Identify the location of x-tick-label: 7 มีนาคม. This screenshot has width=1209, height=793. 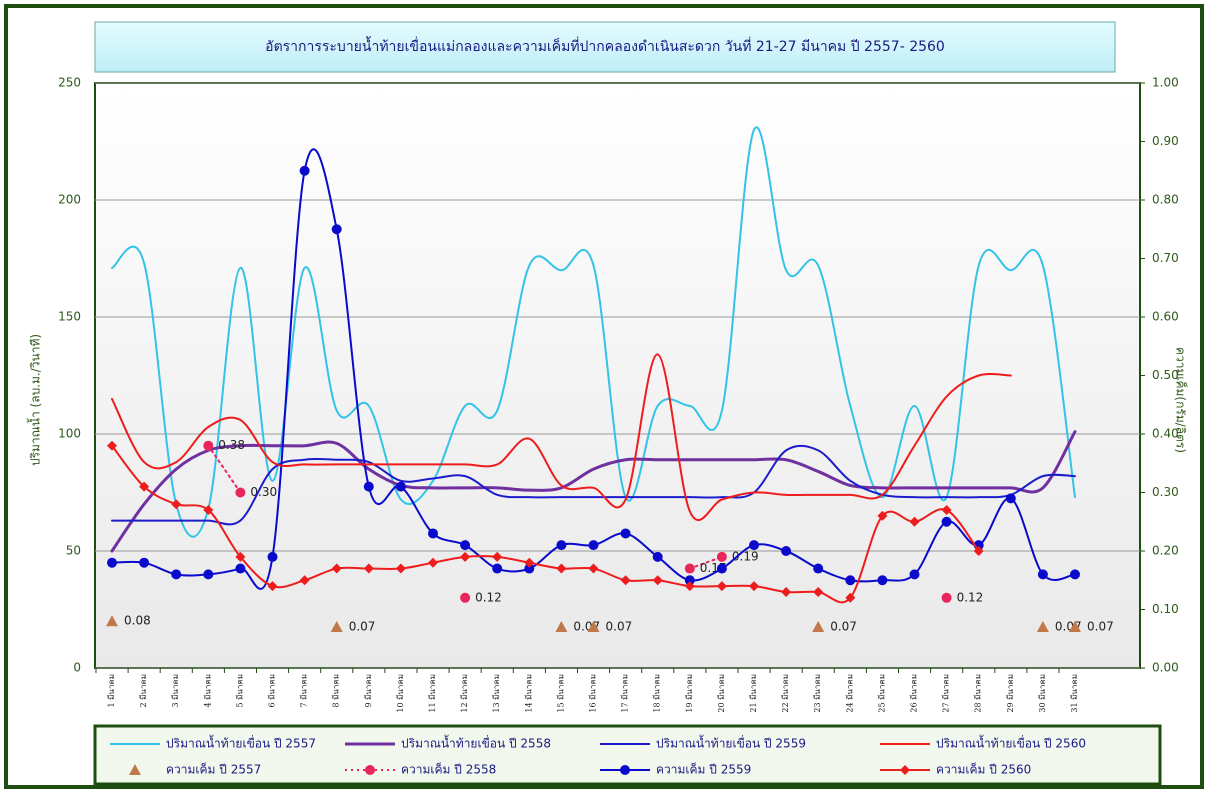
(304, 691).